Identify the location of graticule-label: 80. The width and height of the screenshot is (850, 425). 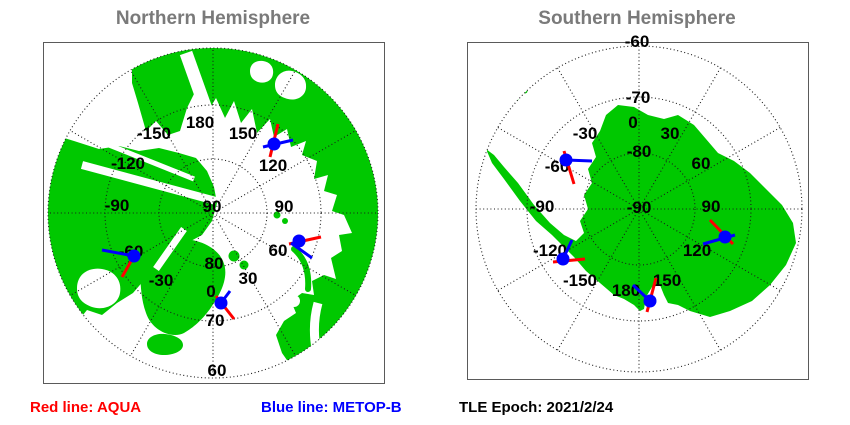
(214, 263).